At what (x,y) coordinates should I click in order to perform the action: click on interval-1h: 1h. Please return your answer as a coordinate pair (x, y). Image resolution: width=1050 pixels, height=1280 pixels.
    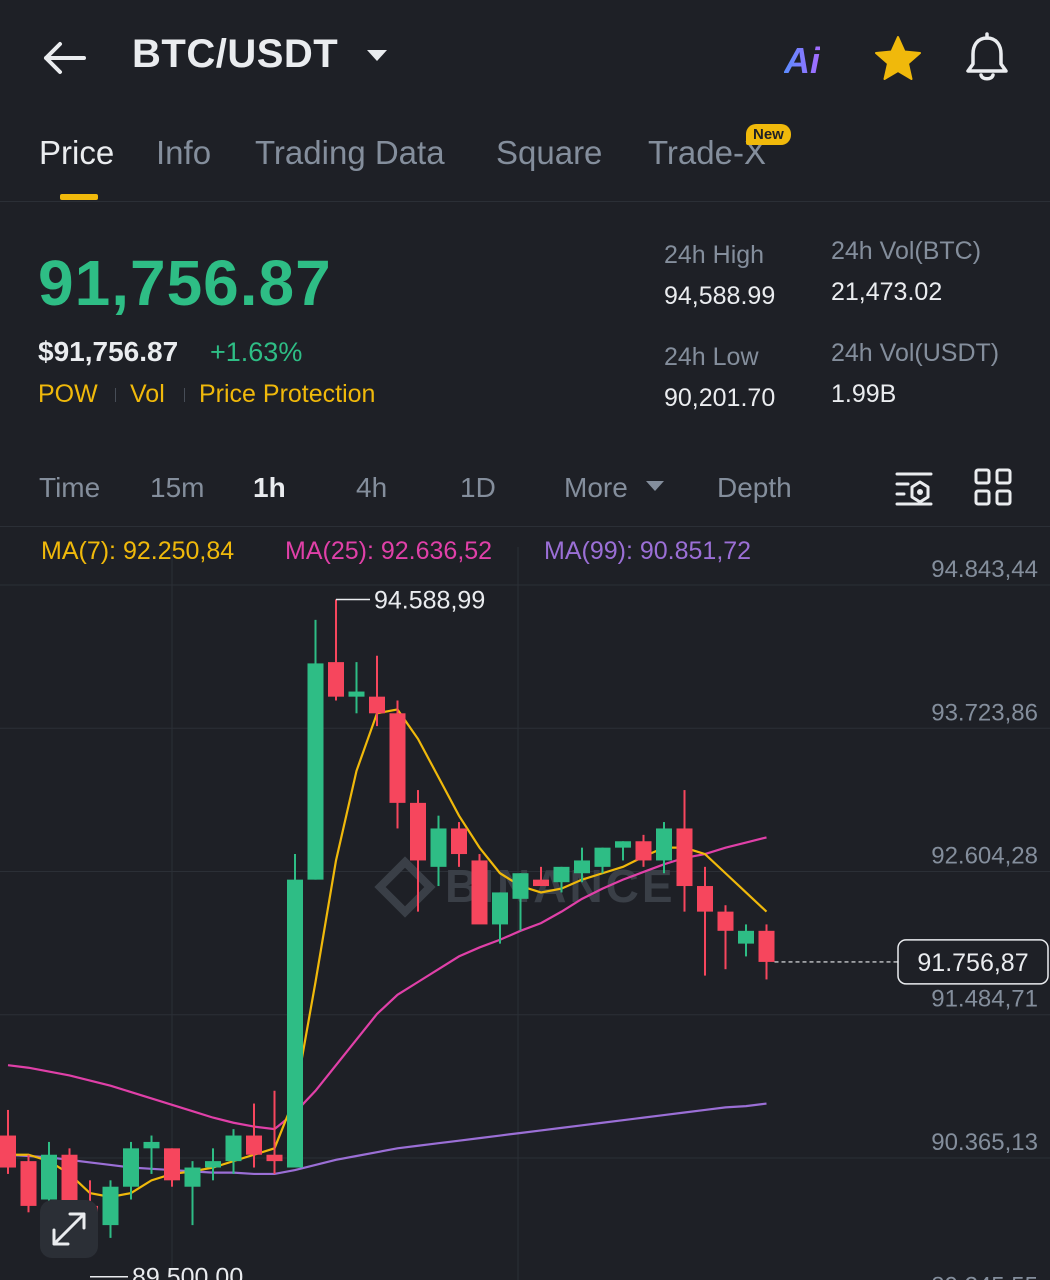
    Looking at the image, I should click on (269, 487).